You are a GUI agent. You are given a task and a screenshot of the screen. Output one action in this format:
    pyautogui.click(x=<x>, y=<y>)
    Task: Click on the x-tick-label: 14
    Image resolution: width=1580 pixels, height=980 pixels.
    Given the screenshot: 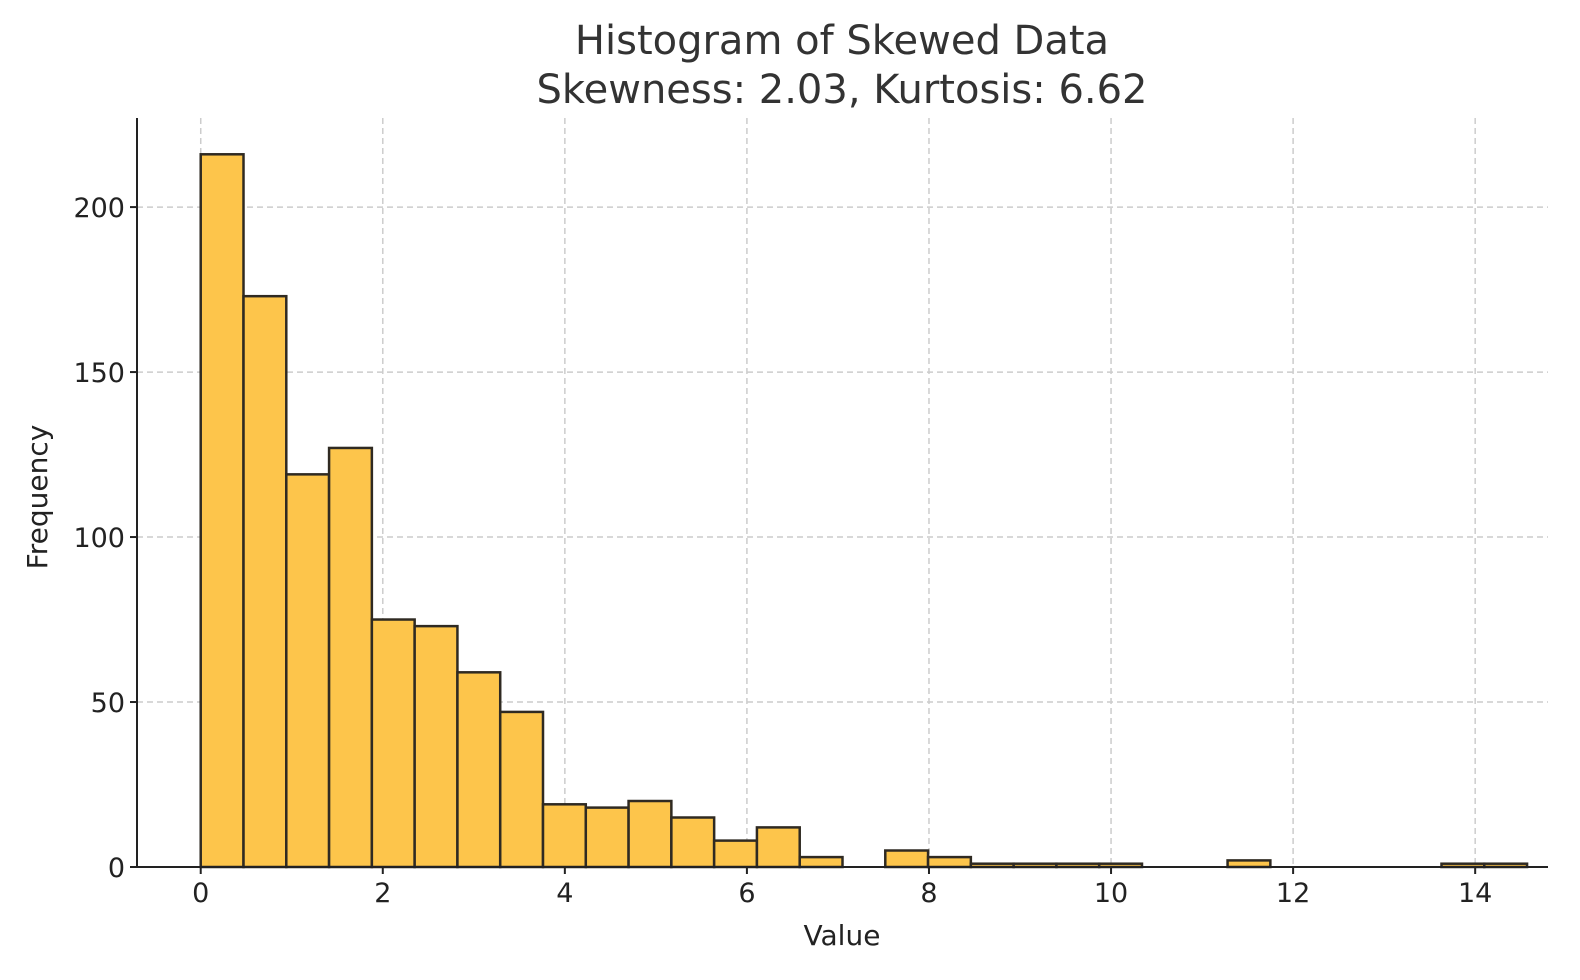 What is the action you would take?
    pyautogui.click(x=1475, y=893)
    